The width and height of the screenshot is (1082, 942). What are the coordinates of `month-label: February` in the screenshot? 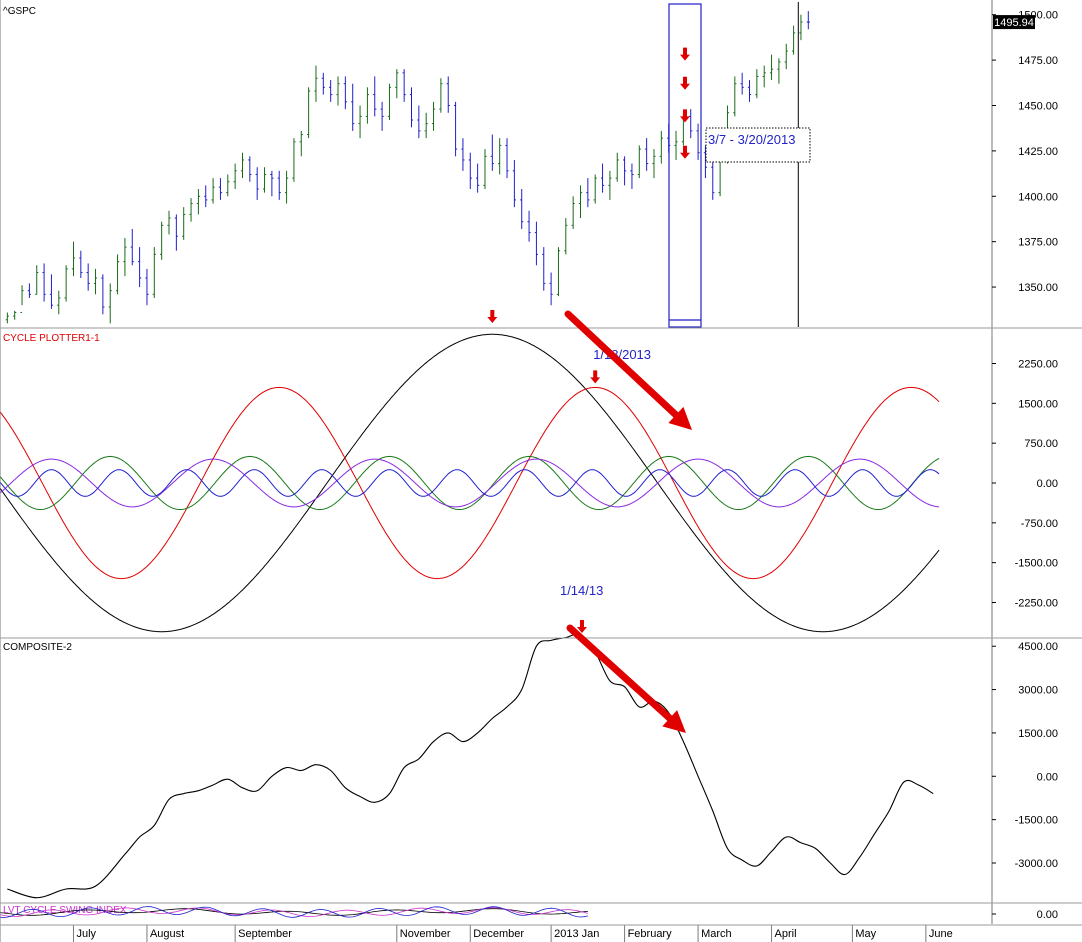 It's located at (650, 934).